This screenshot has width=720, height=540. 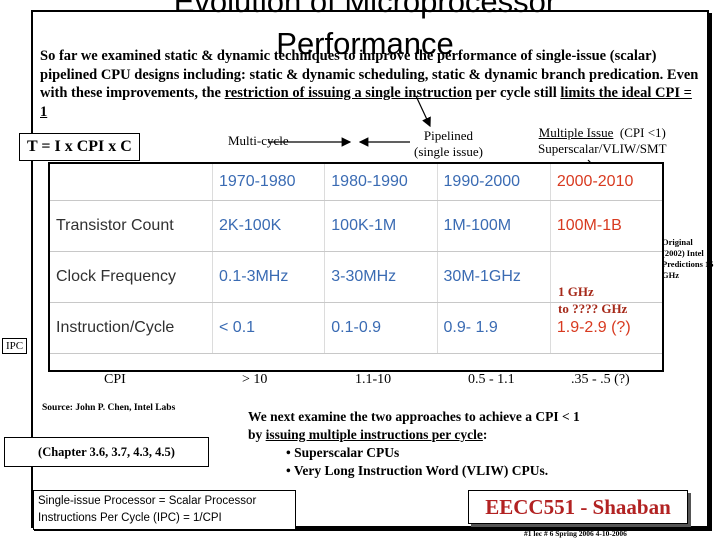 What do you see at coordinates (575, 533) in the screenshot?
I see `slide-footer: #1 lec # 6 Spring 2006 4-10-2006` at bounding box center [575, 533].